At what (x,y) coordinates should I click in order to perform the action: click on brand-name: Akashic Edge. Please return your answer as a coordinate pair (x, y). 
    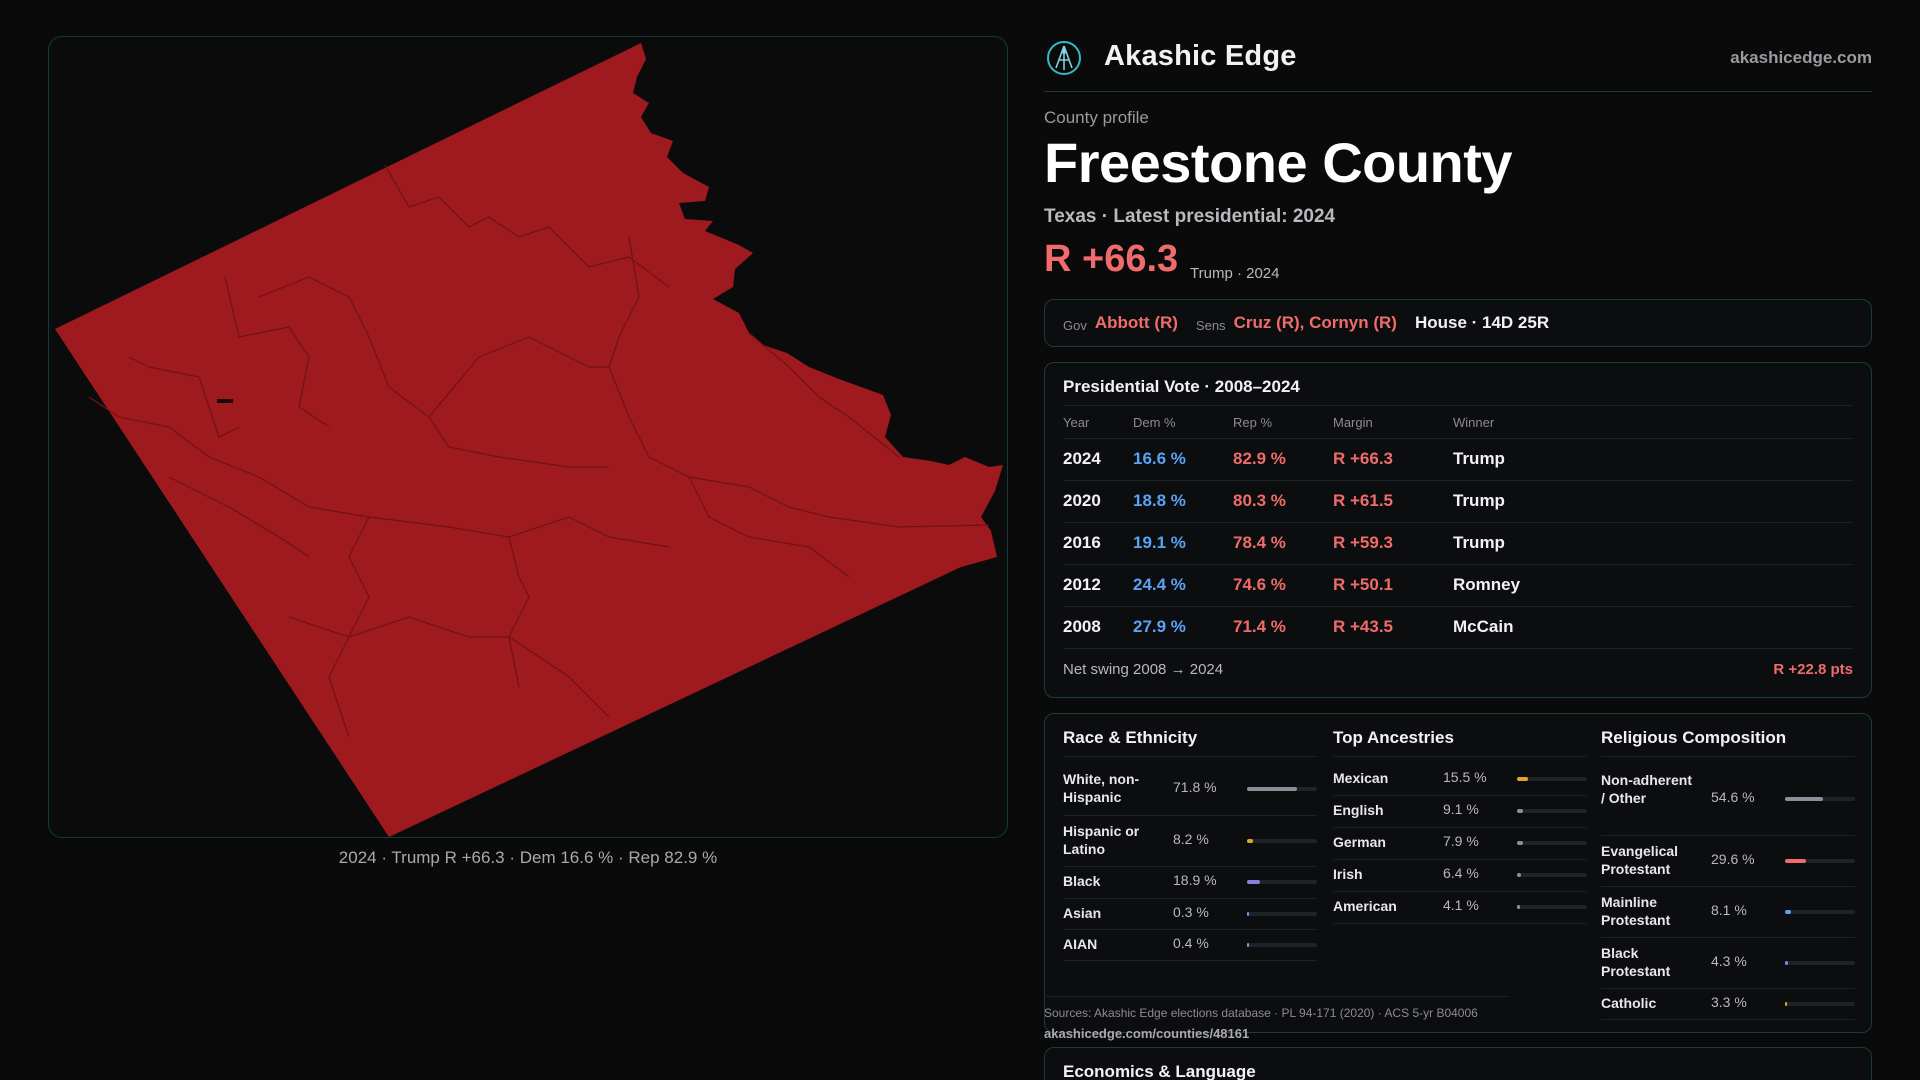
    Looking at the image, I should click on (1200, 56).